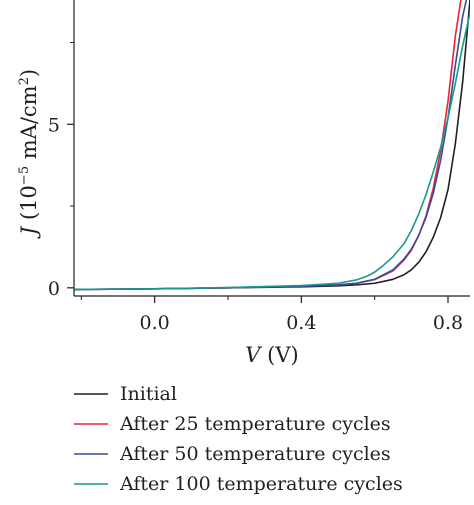 Image resolution: width=474 pixels, height=505 pixels. I want to click on y-axis-title-var: J, so click(29, 232).